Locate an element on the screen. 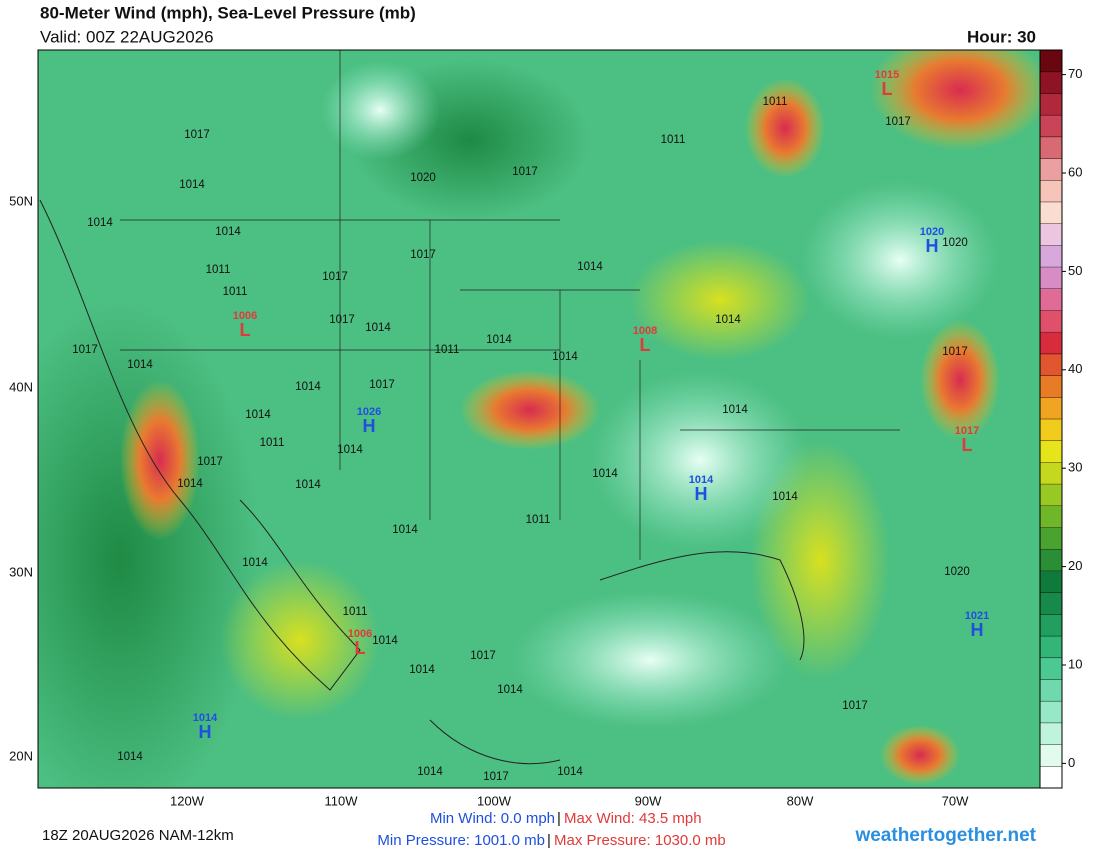 The image size is (1100, 850). colorbar-tick-label: 20 is located at coordinates (1075, 565).